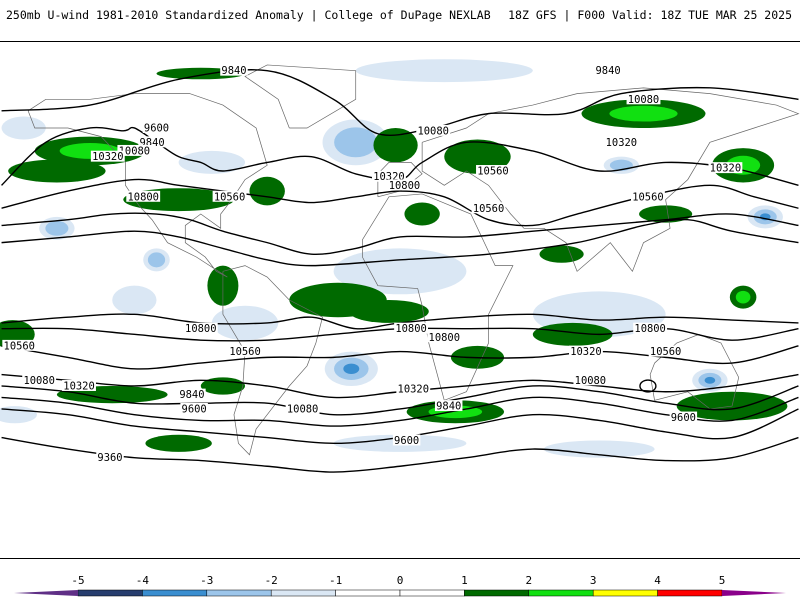  What do you see at coordinates (46, 593) in the screenshot?
I see `legend-low-arrow` at bounding box center [46, 593].